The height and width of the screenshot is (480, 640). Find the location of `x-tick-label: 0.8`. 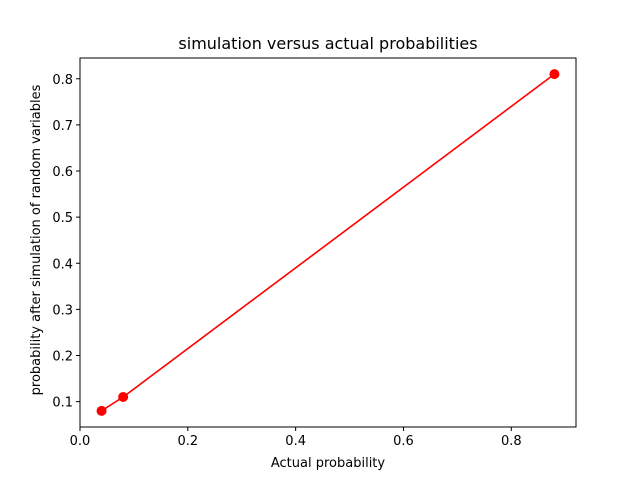

x-tick-label: 0.8 is located at coordinates (511, 441).